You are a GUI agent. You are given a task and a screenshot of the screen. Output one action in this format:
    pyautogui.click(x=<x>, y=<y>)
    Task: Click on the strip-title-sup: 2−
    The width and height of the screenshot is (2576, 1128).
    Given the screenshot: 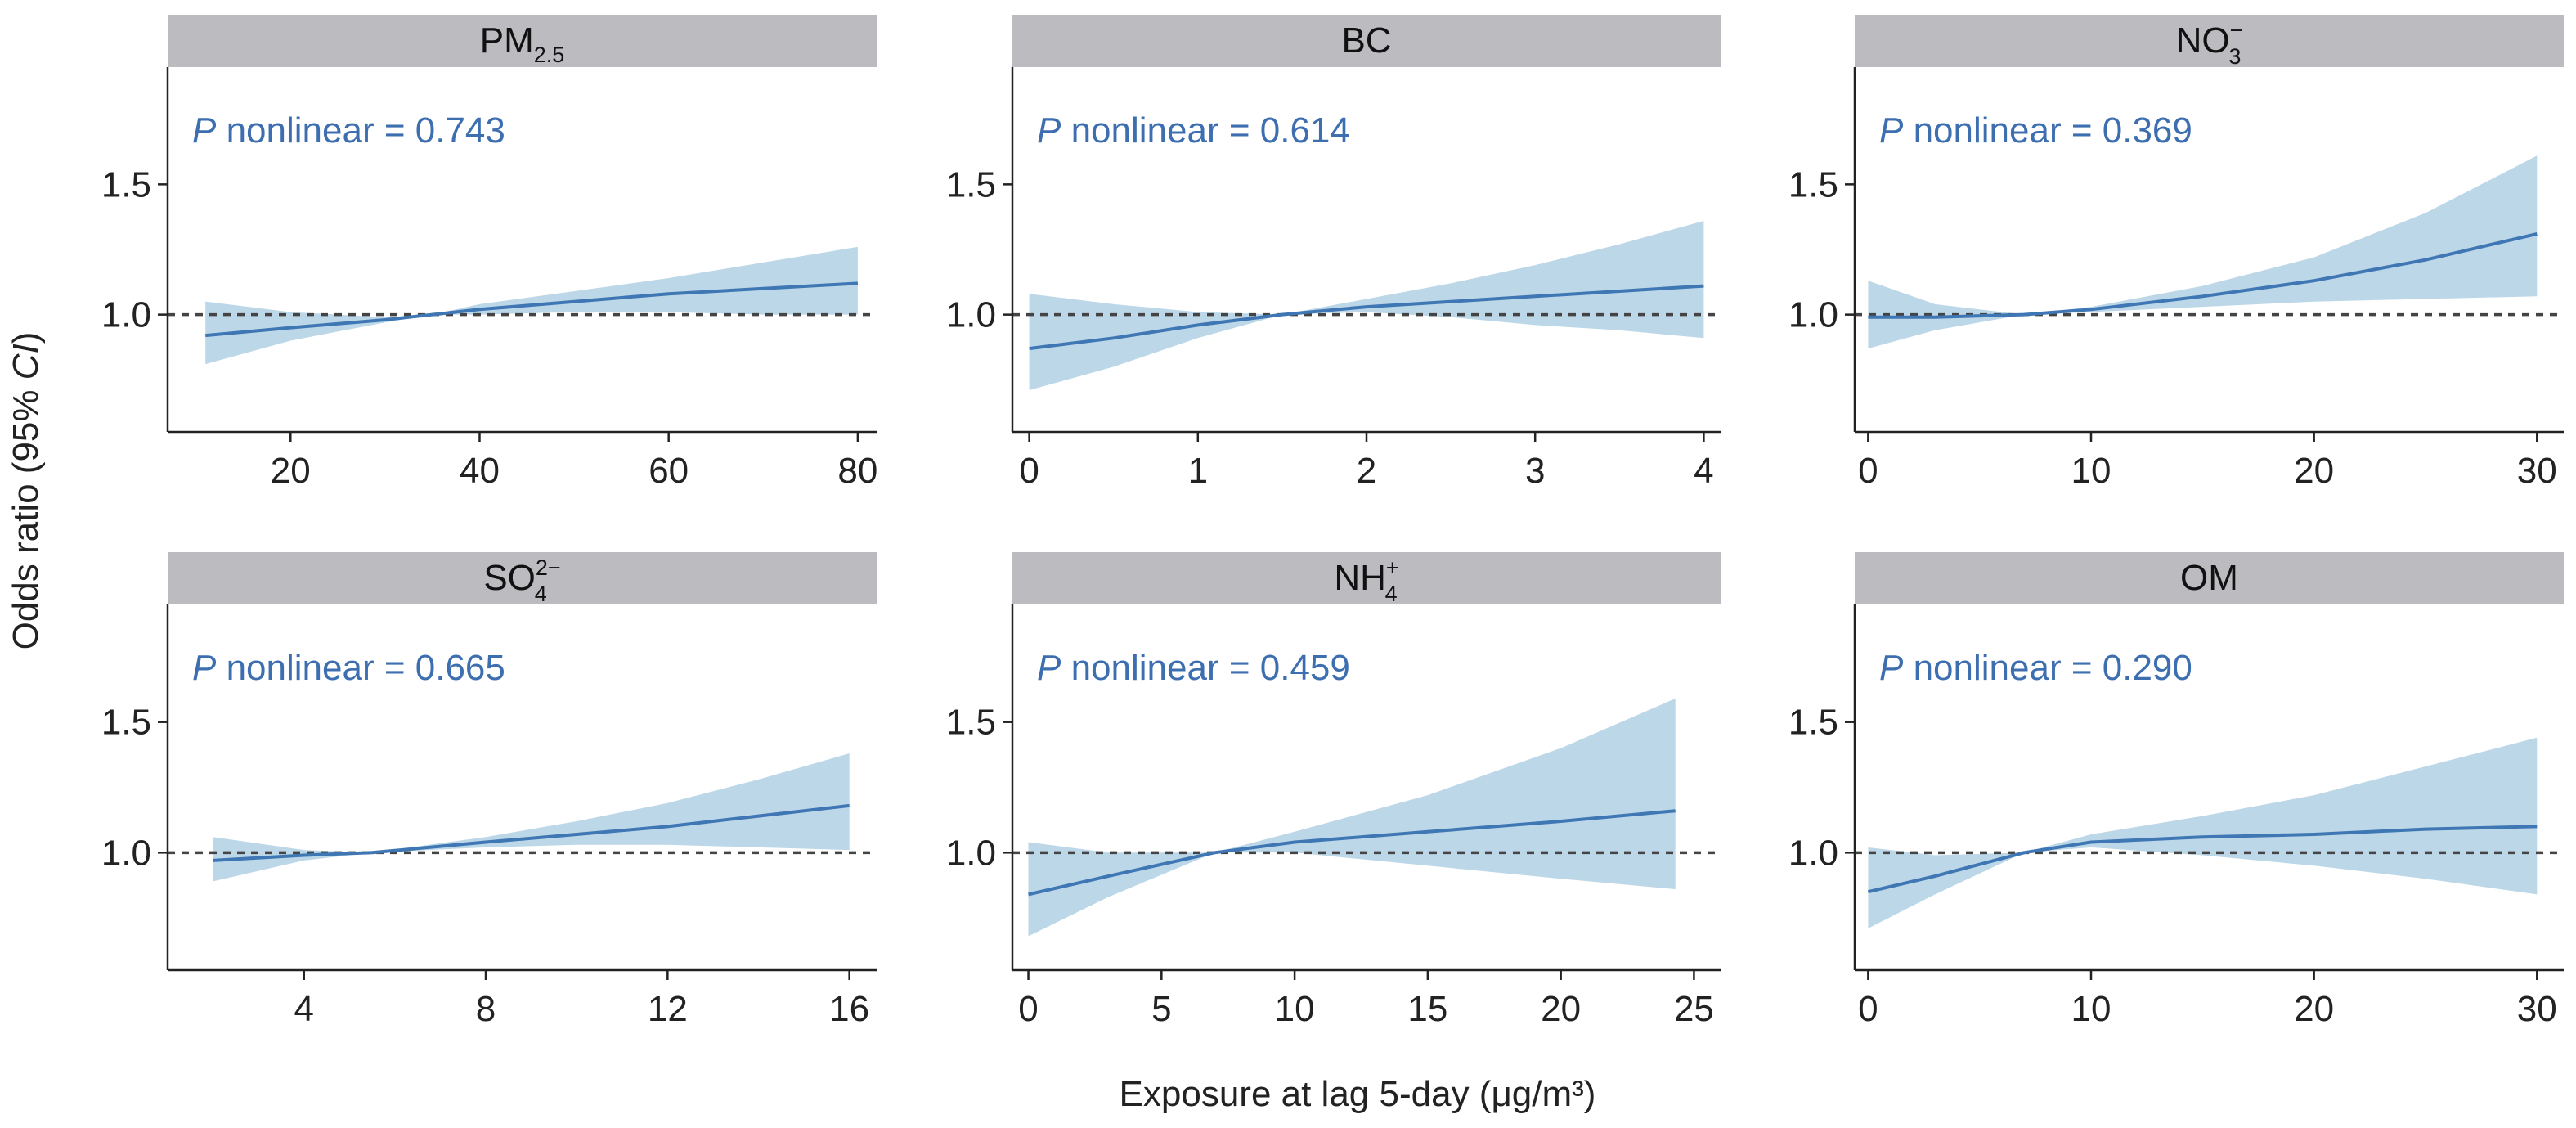 What is the action you would take?
    pyautogui.click(x=548, y=567)
    